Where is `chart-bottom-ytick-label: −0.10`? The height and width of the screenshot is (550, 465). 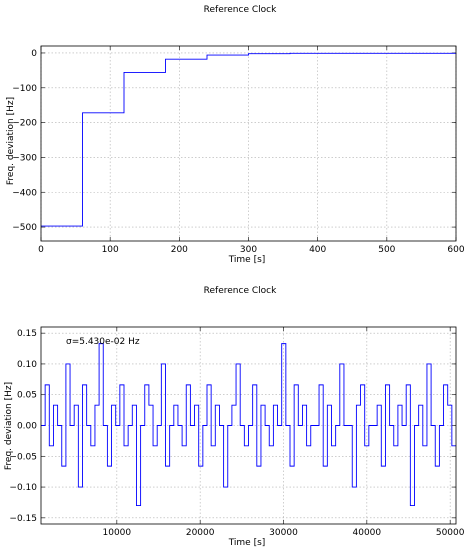
chart-bottom-ytick-label: −0.10 is located at coordinates (23, 488).